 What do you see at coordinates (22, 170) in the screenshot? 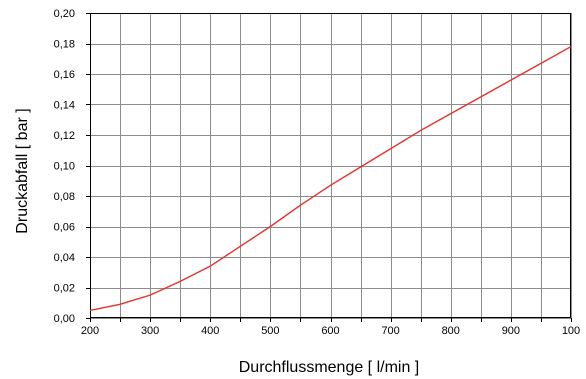
I see `y-axis-title: Druckabfall [ bar ]` at bounding box center [22, 170].